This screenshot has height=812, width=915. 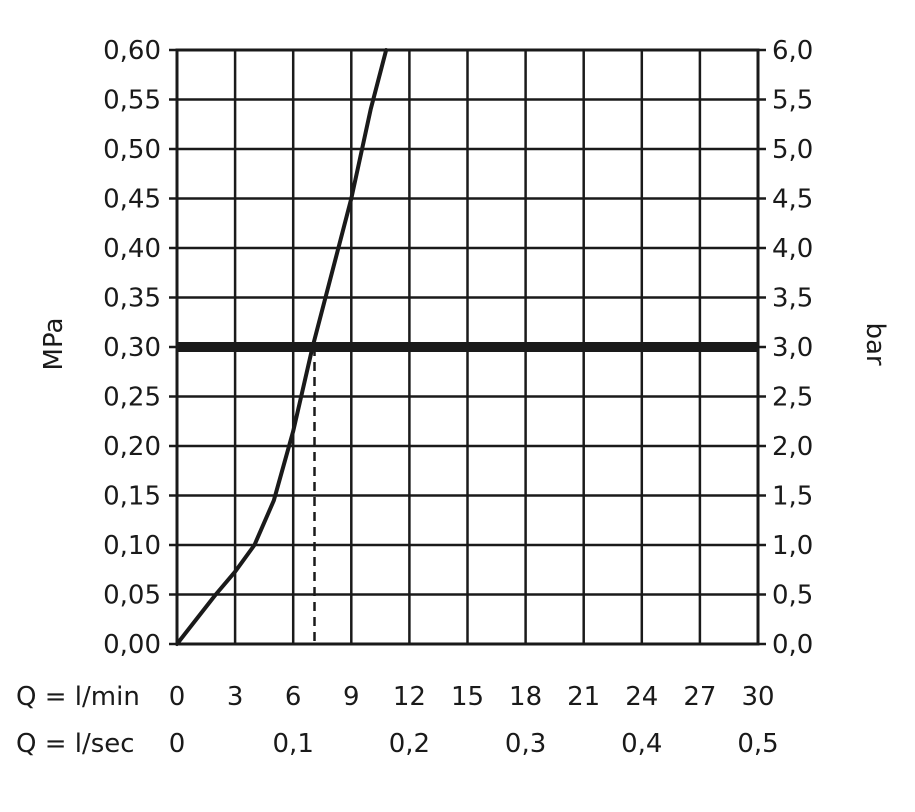 What do you see at coordinates (757, 744) in the screenshot?
I see `x-tick-label-lsec: 0,5` at bounding box center [757, 744].